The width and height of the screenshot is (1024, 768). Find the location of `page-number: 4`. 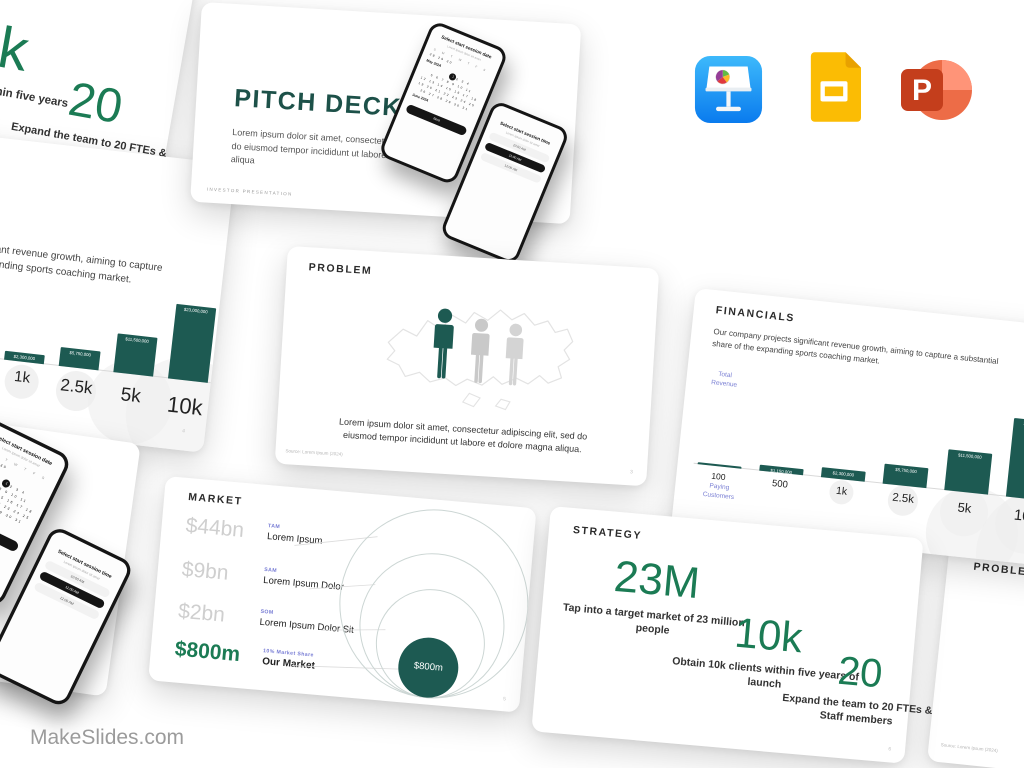

page-number: 4 is located at coordinates (183, 431).